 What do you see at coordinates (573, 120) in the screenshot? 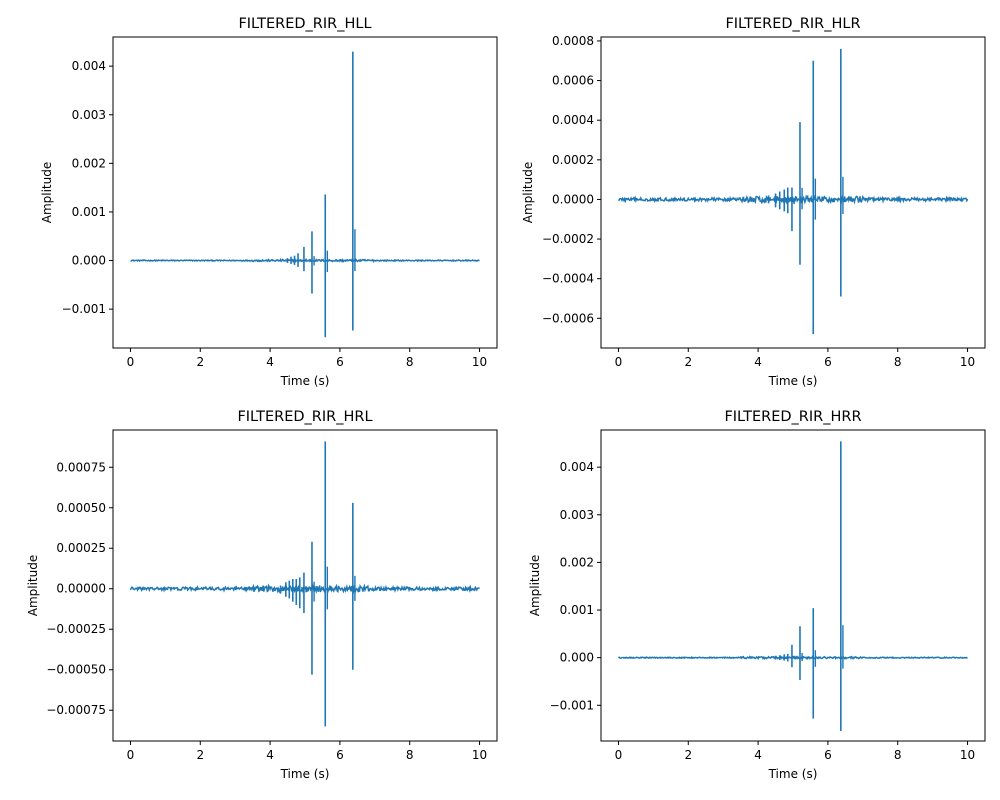
I see `y-tick-label: 0.0004` at bounding box center [573, 120].